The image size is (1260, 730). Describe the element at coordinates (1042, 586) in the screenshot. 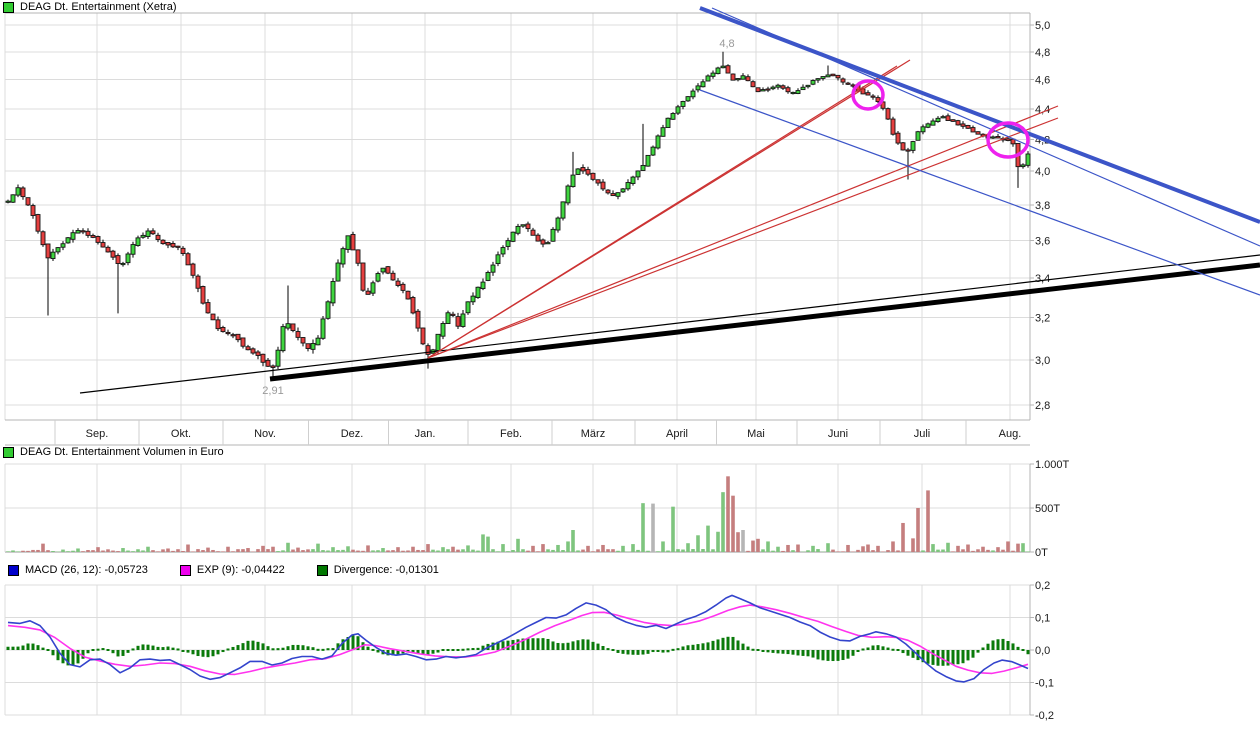

I see `macd-axis-label: 0,2` at that location.